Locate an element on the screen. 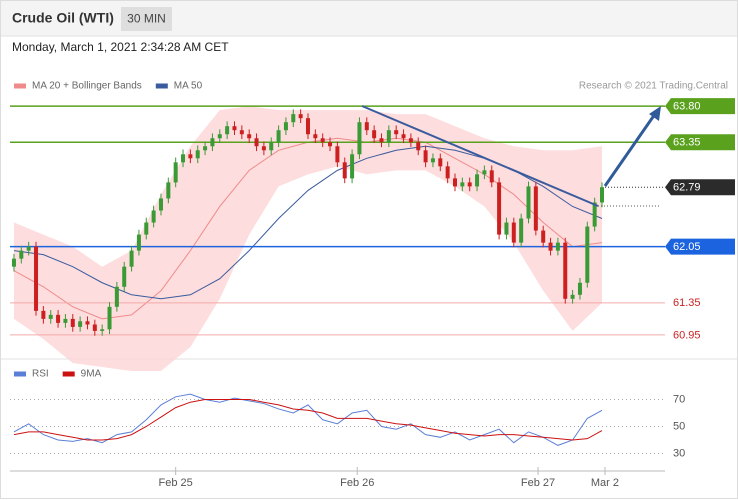  interval-badge is located at coordinates (146, 19).